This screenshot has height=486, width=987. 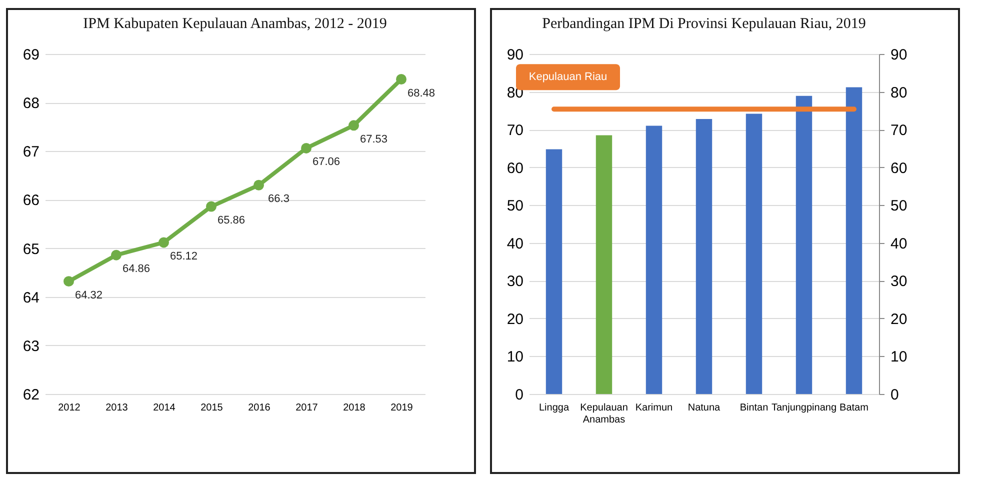 What do you see at coordinates (899, 281) in the screenshot?
I see `y2-tick-label: 30` at bounding box center [899, 281].